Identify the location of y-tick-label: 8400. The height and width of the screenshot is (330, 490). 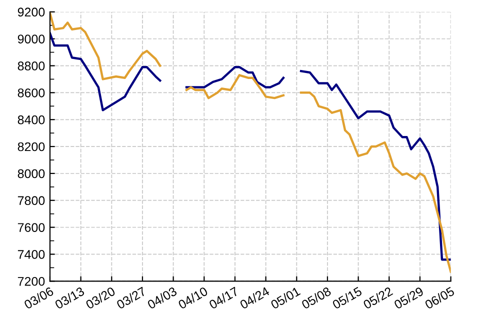
(31, 119).